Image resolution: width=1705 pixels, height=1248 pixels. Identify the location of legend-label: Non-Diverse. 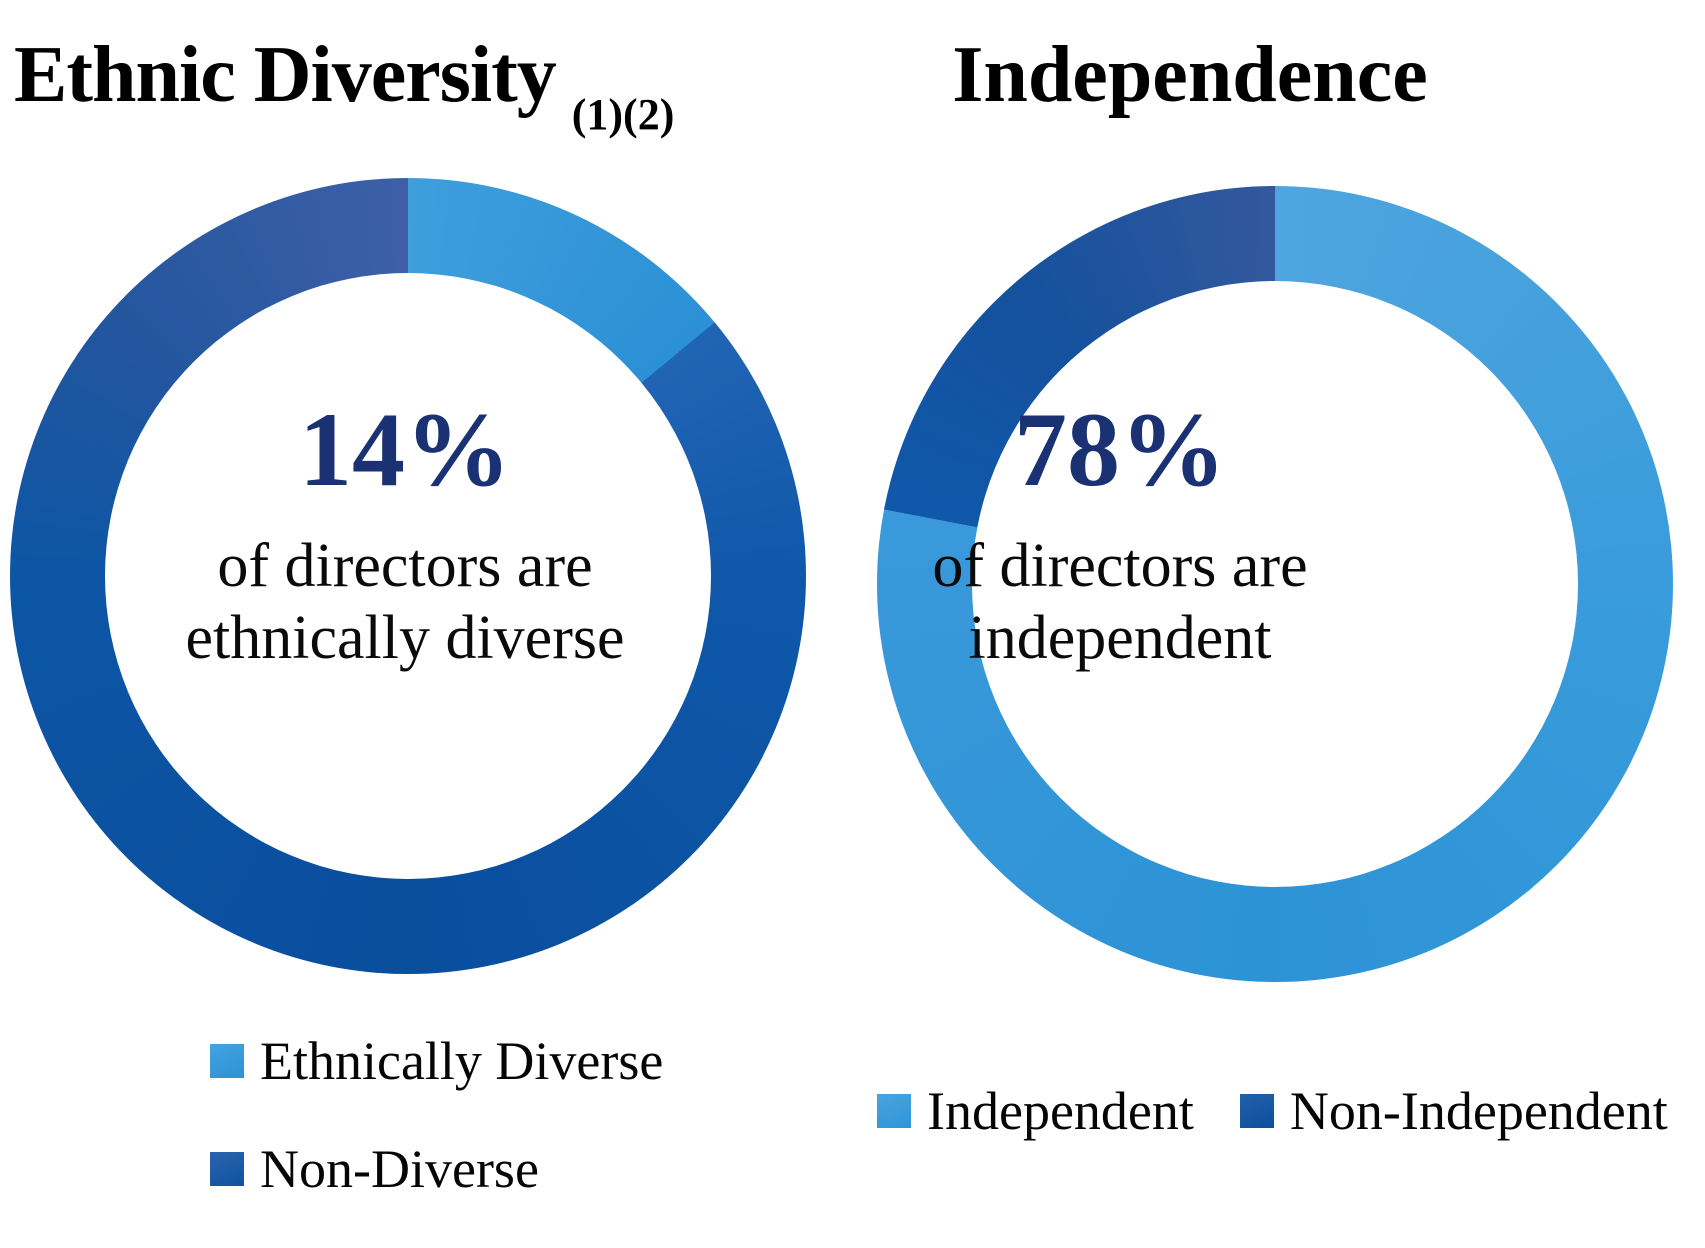
(399, 1169).